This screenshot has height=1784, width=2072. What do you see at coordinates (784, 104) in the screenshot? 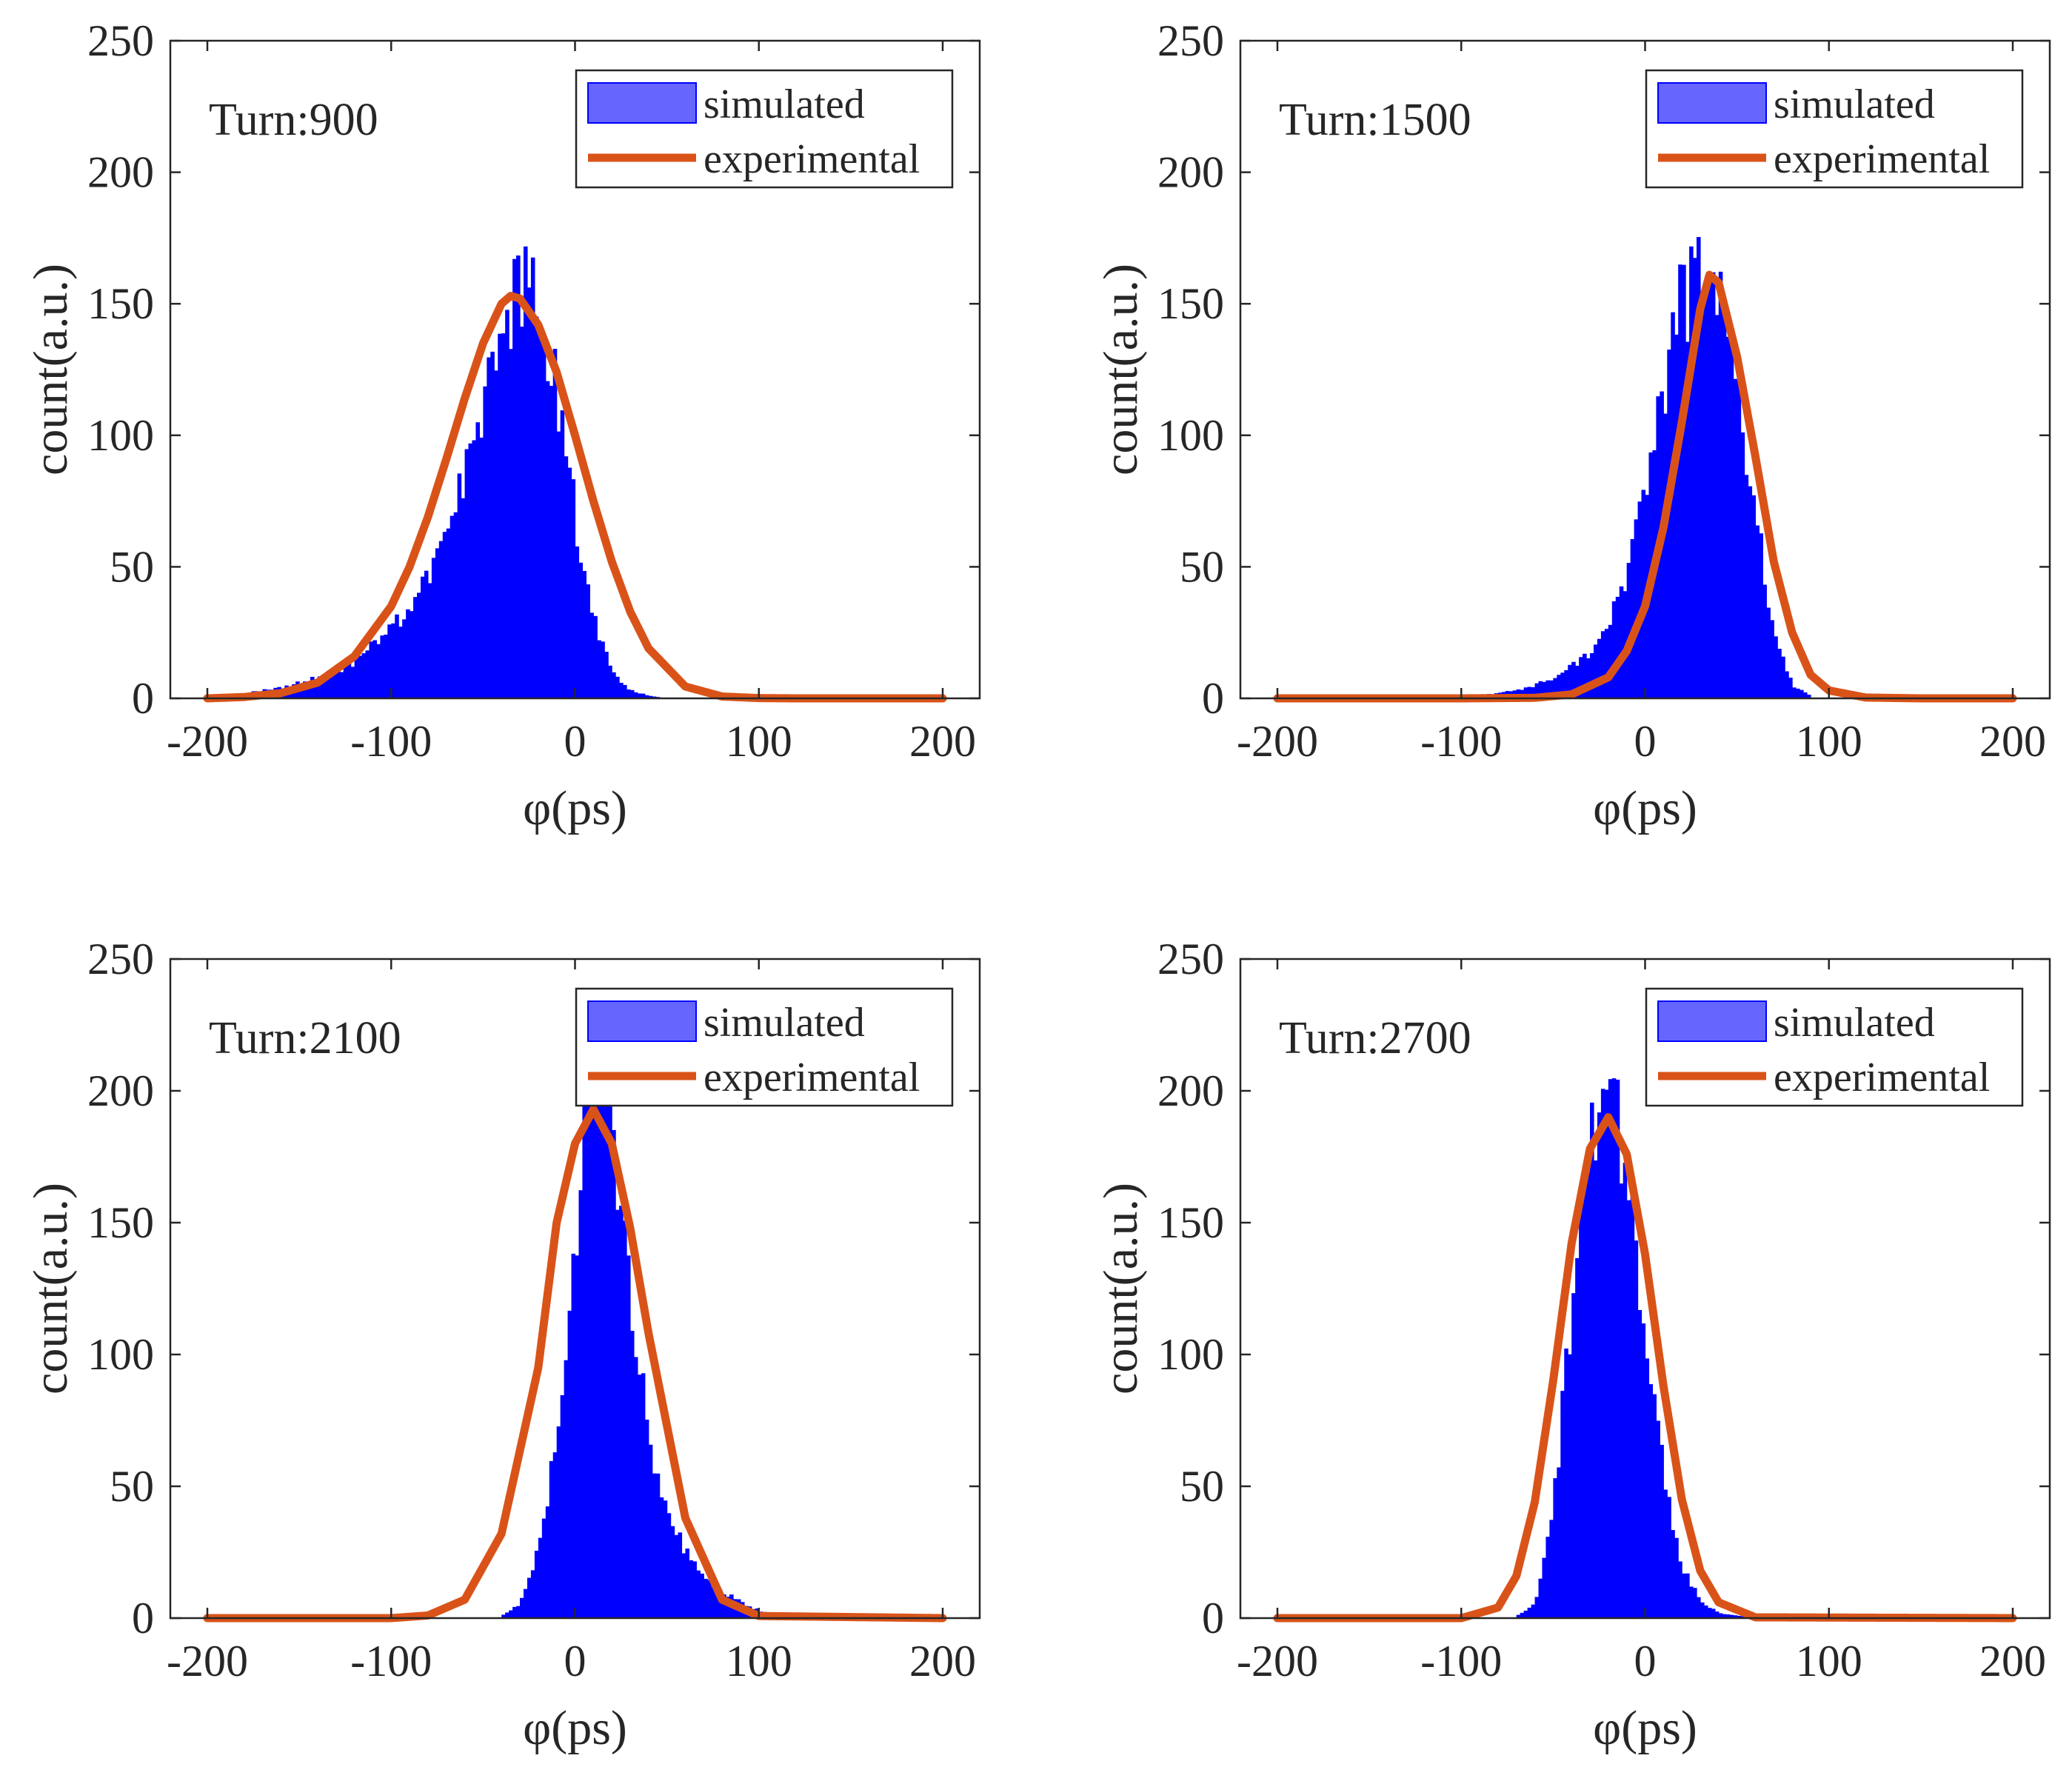
I see `legend-label-simulated: simulated` at bounding box center [784, 104].